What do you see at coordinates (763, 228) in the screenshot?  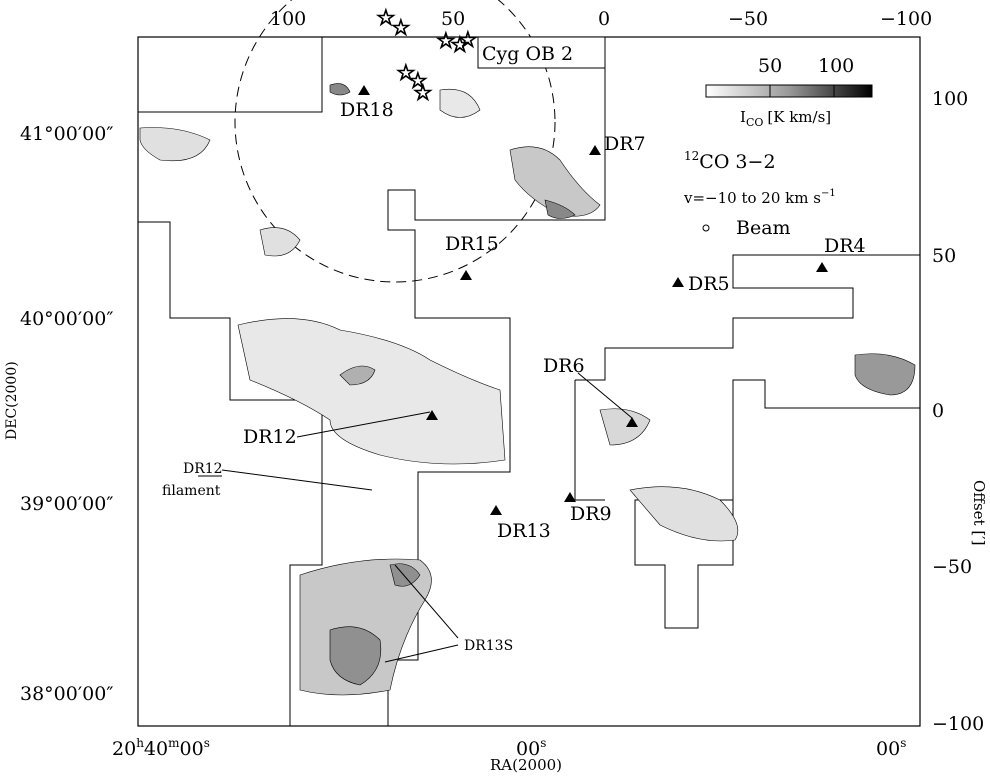 I see `beam-label: Beam` at bounding box center [763, 228].